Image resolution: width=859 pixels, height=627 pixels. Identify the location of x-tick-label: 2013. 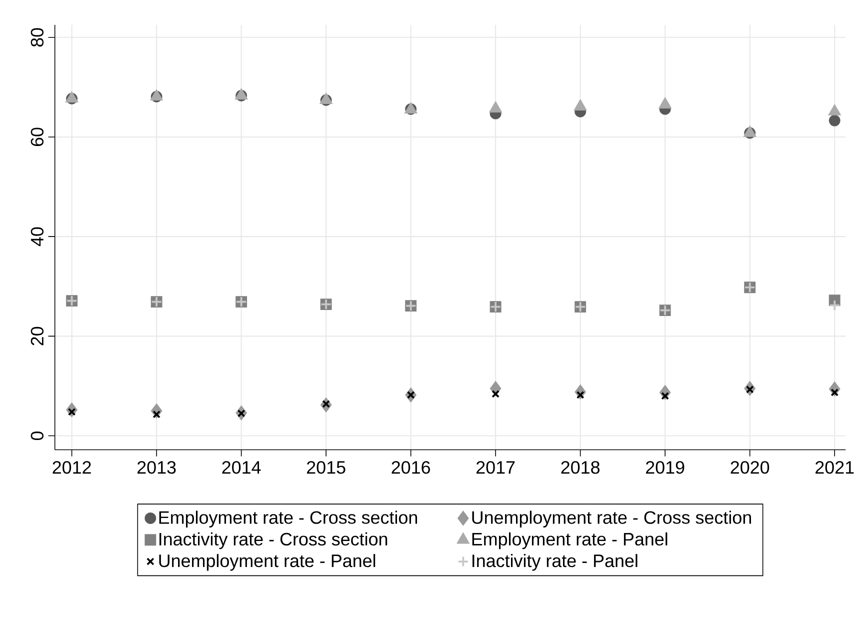
(156, 467).